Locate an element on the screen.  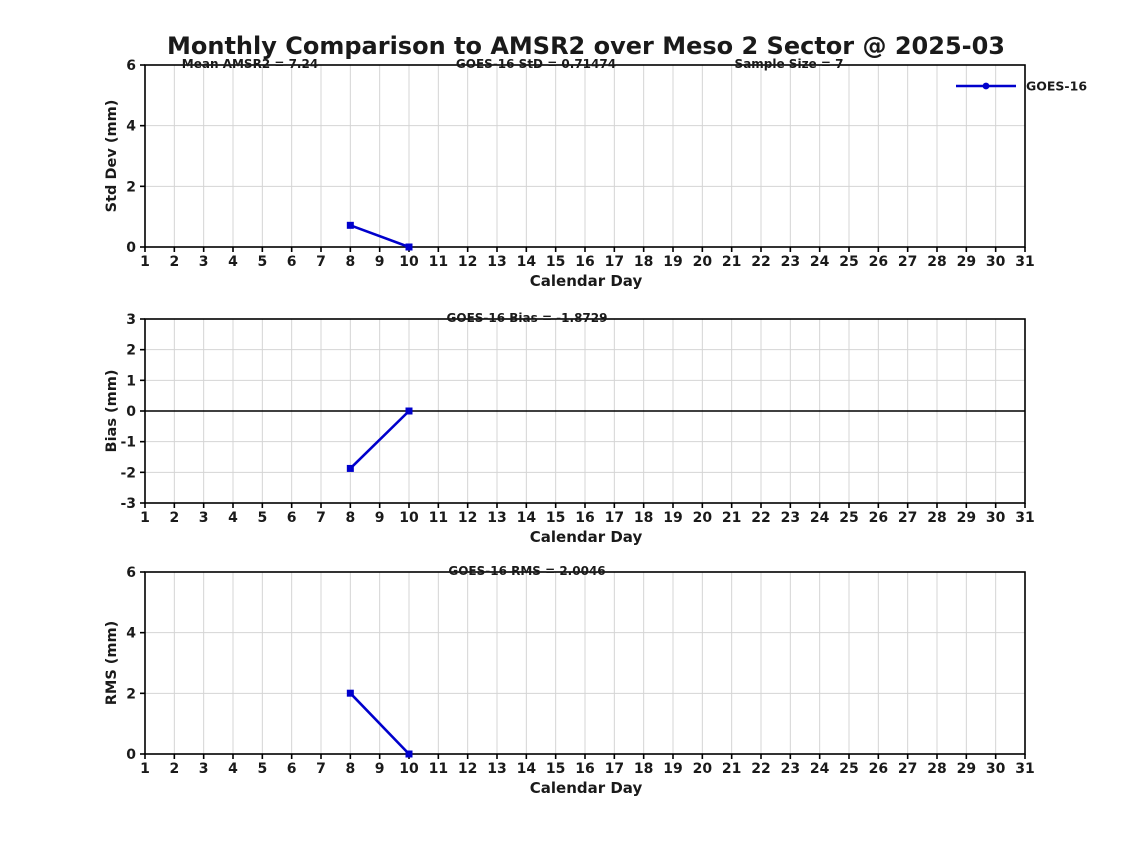
annotation-sample-size: Sample Size = 7 is located at coordinates (789, 64).